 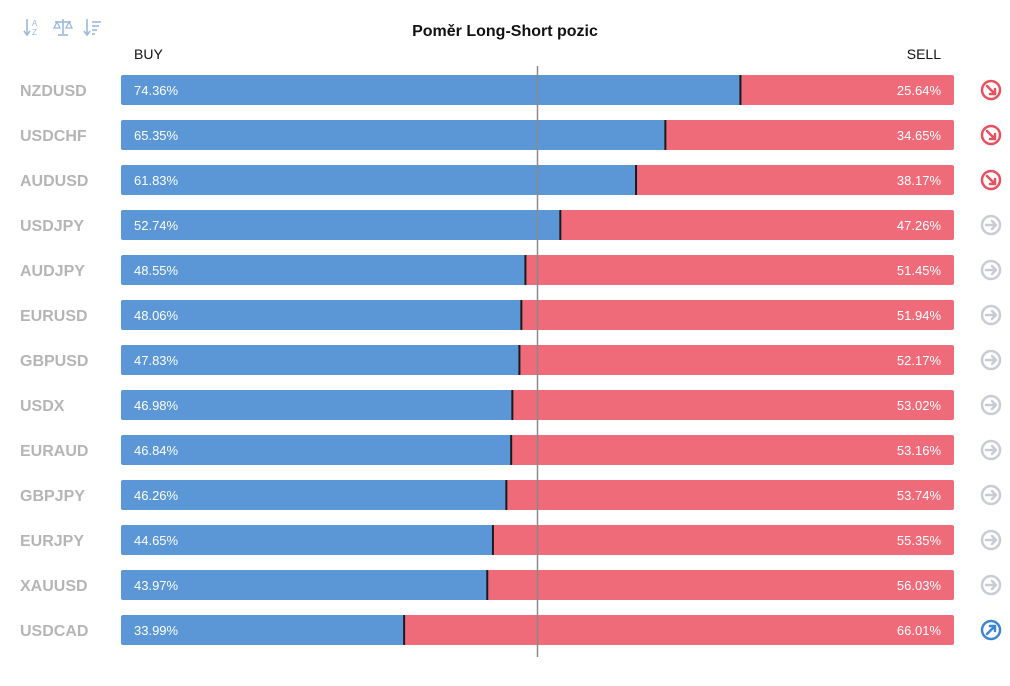 What do you see at coordinates (919, 360) in the screenshot?
I see `sell-value-label: 52.17%` at bounding box center [919, 360].